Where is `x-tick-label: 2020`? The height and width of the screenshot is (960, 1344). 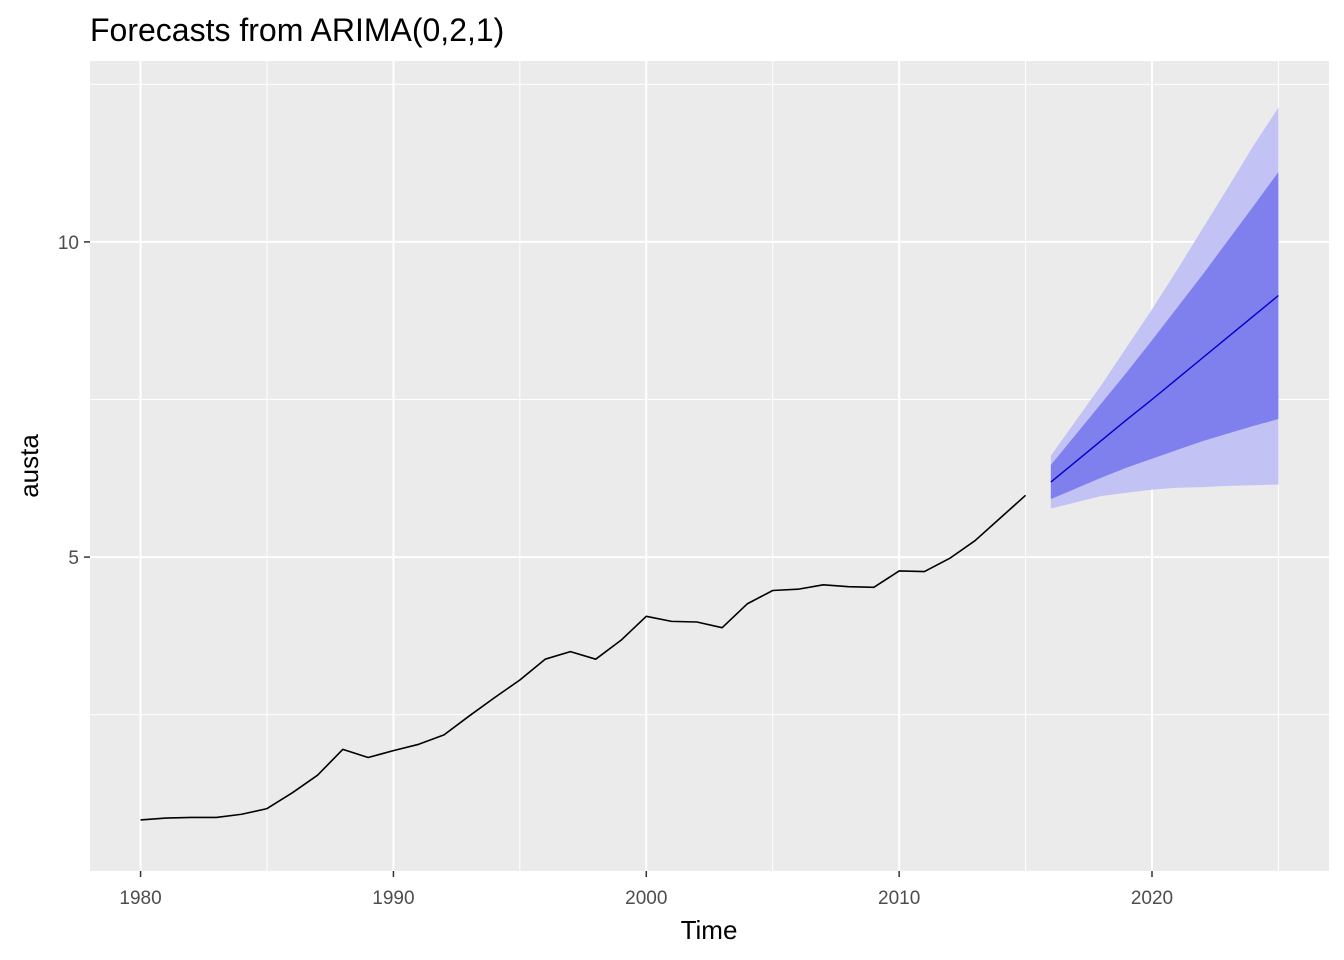
x-tick-label: 2020 is located at coordinates (1152, 898).